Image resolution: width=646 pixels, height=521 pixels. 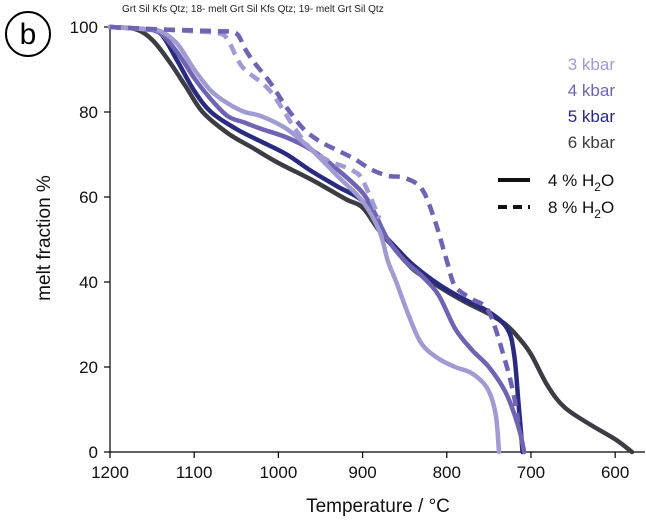 What do you see at coordinates (110, 472) in the screenshot?
I see `x-tick-label: 1200` at bounding box center [110, 472].